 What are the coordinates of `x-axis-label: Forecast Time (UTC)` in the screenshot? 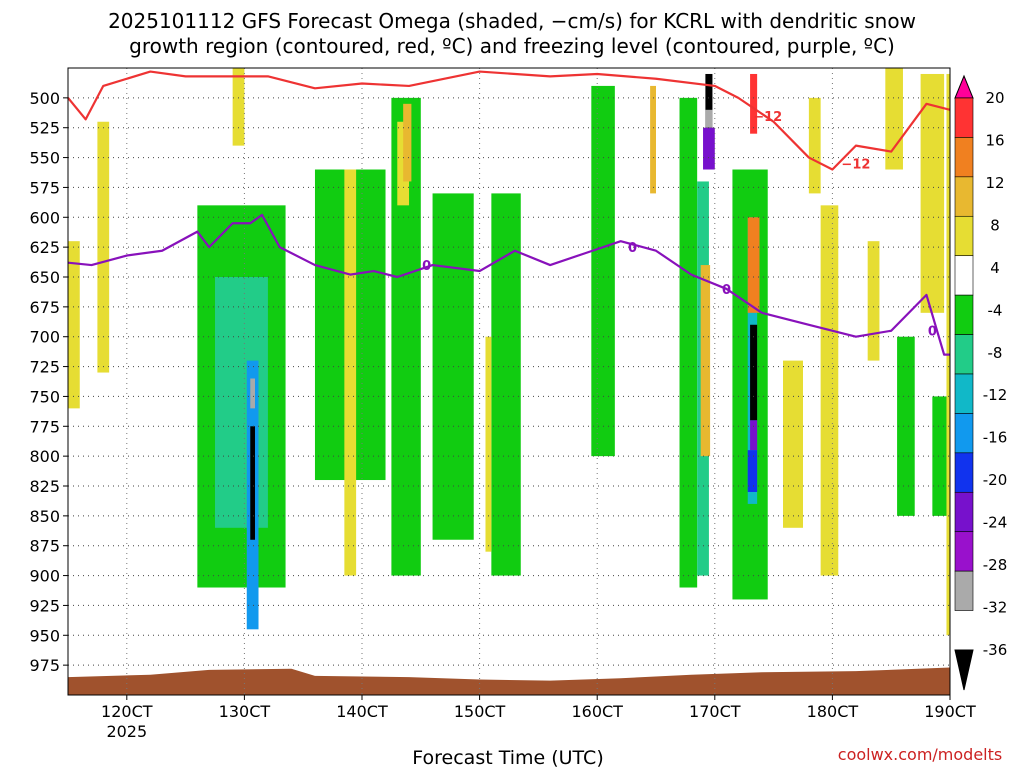 It's located at (507, 757).